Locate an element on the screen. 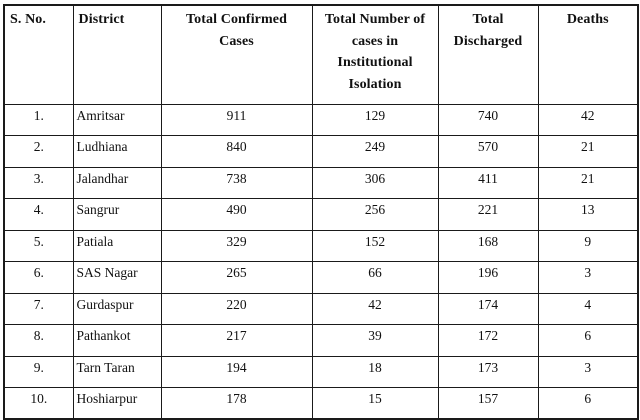 Image resolution: width=640 pixels, height=420 pixels. discharged-cell: 157 is located at coordinates (488, 403).